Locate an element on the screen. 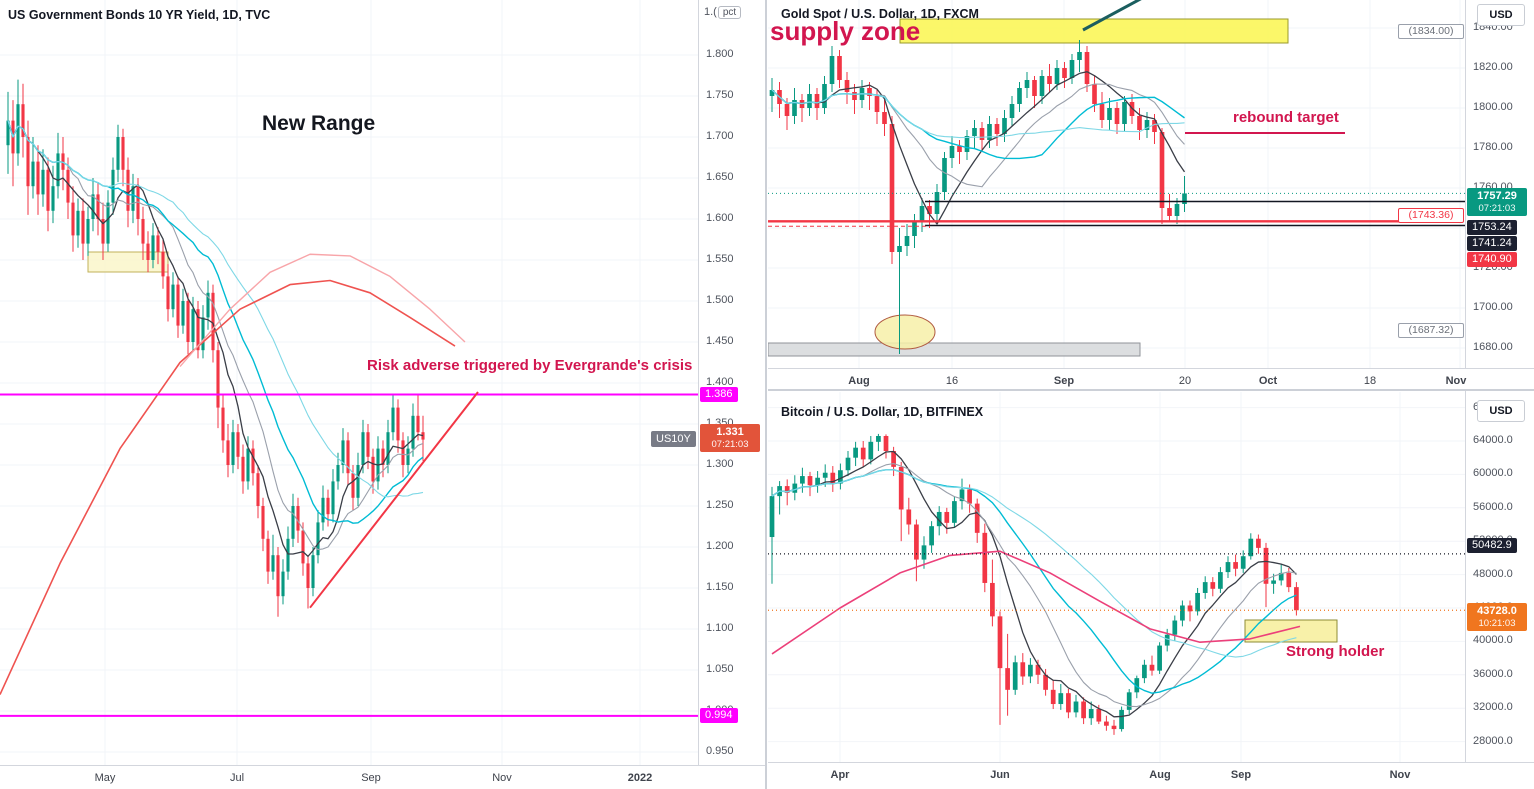 This screenshot has height=789, width=1534. btc-last-price-label: 43728.0 10:21:03 is located at coordinates (1497, 617).